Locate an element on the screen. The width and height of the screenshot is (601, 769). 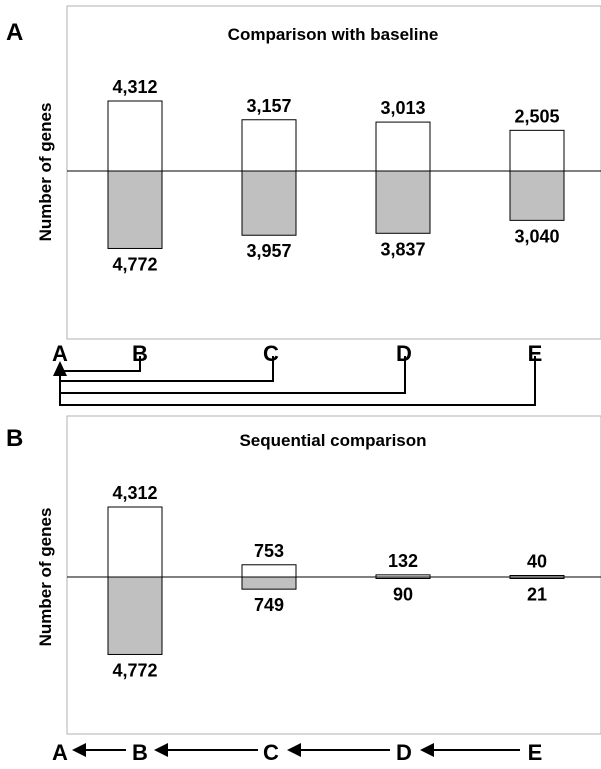
panel-a-connectors is located at coordinates (294, 381).